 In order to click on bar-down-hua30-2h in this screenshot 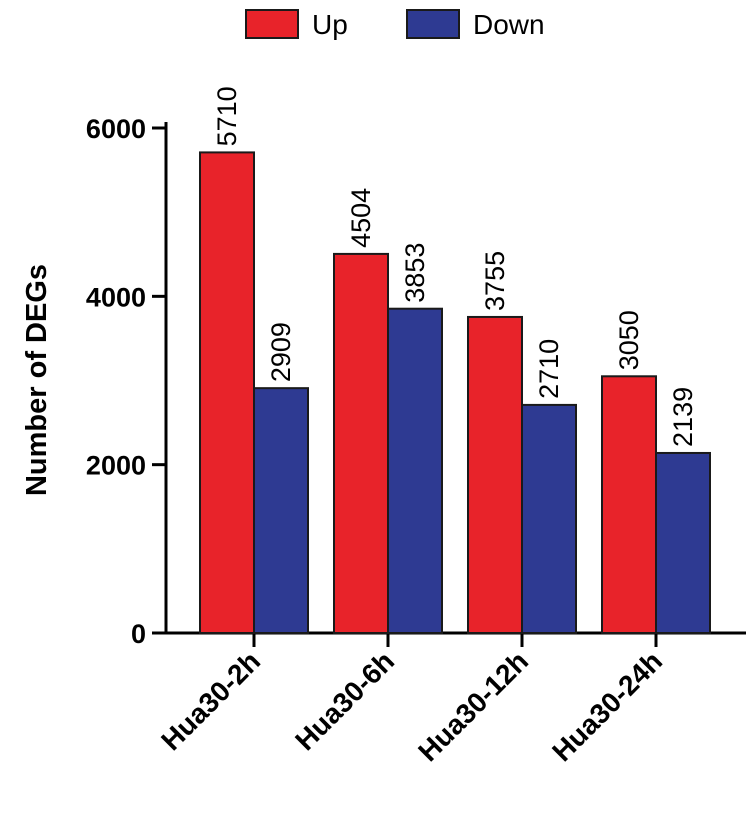, I will do `click(281, 511)`.